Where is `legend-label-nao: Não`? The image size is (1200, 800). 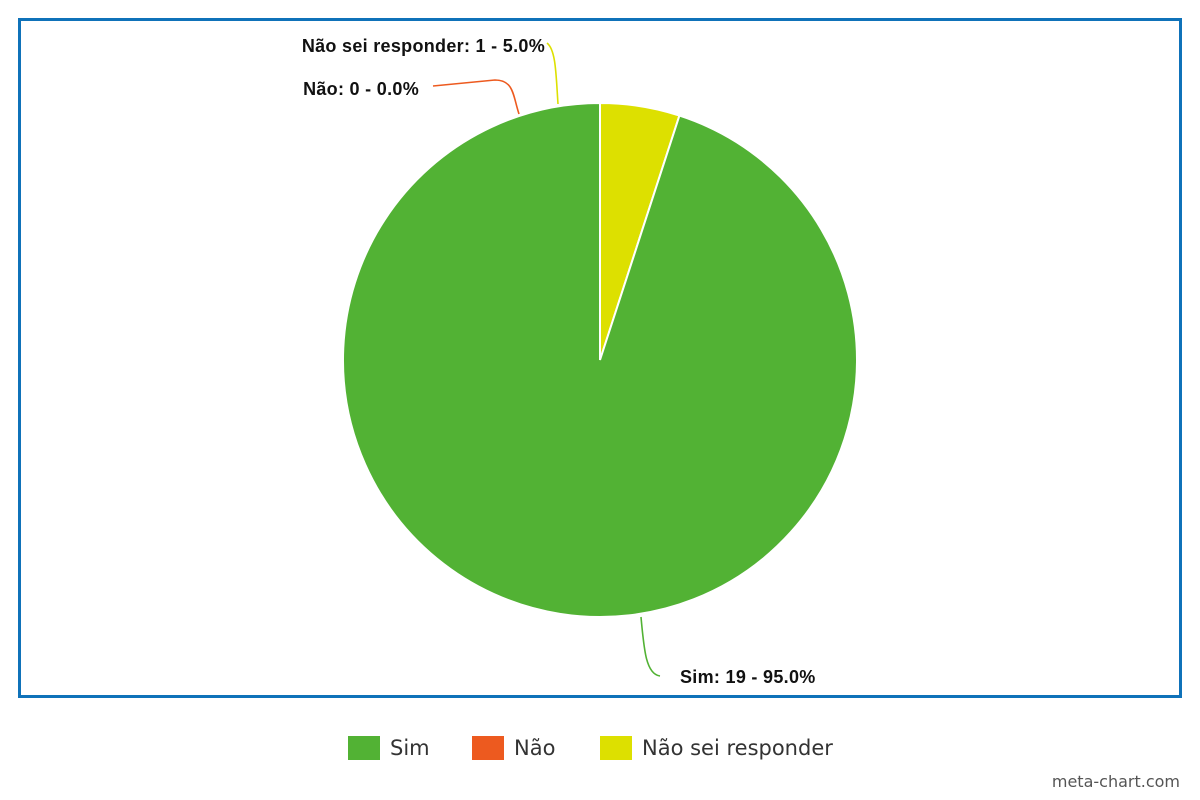 legend-label-nao: Não is located at coordinates (535, 748).